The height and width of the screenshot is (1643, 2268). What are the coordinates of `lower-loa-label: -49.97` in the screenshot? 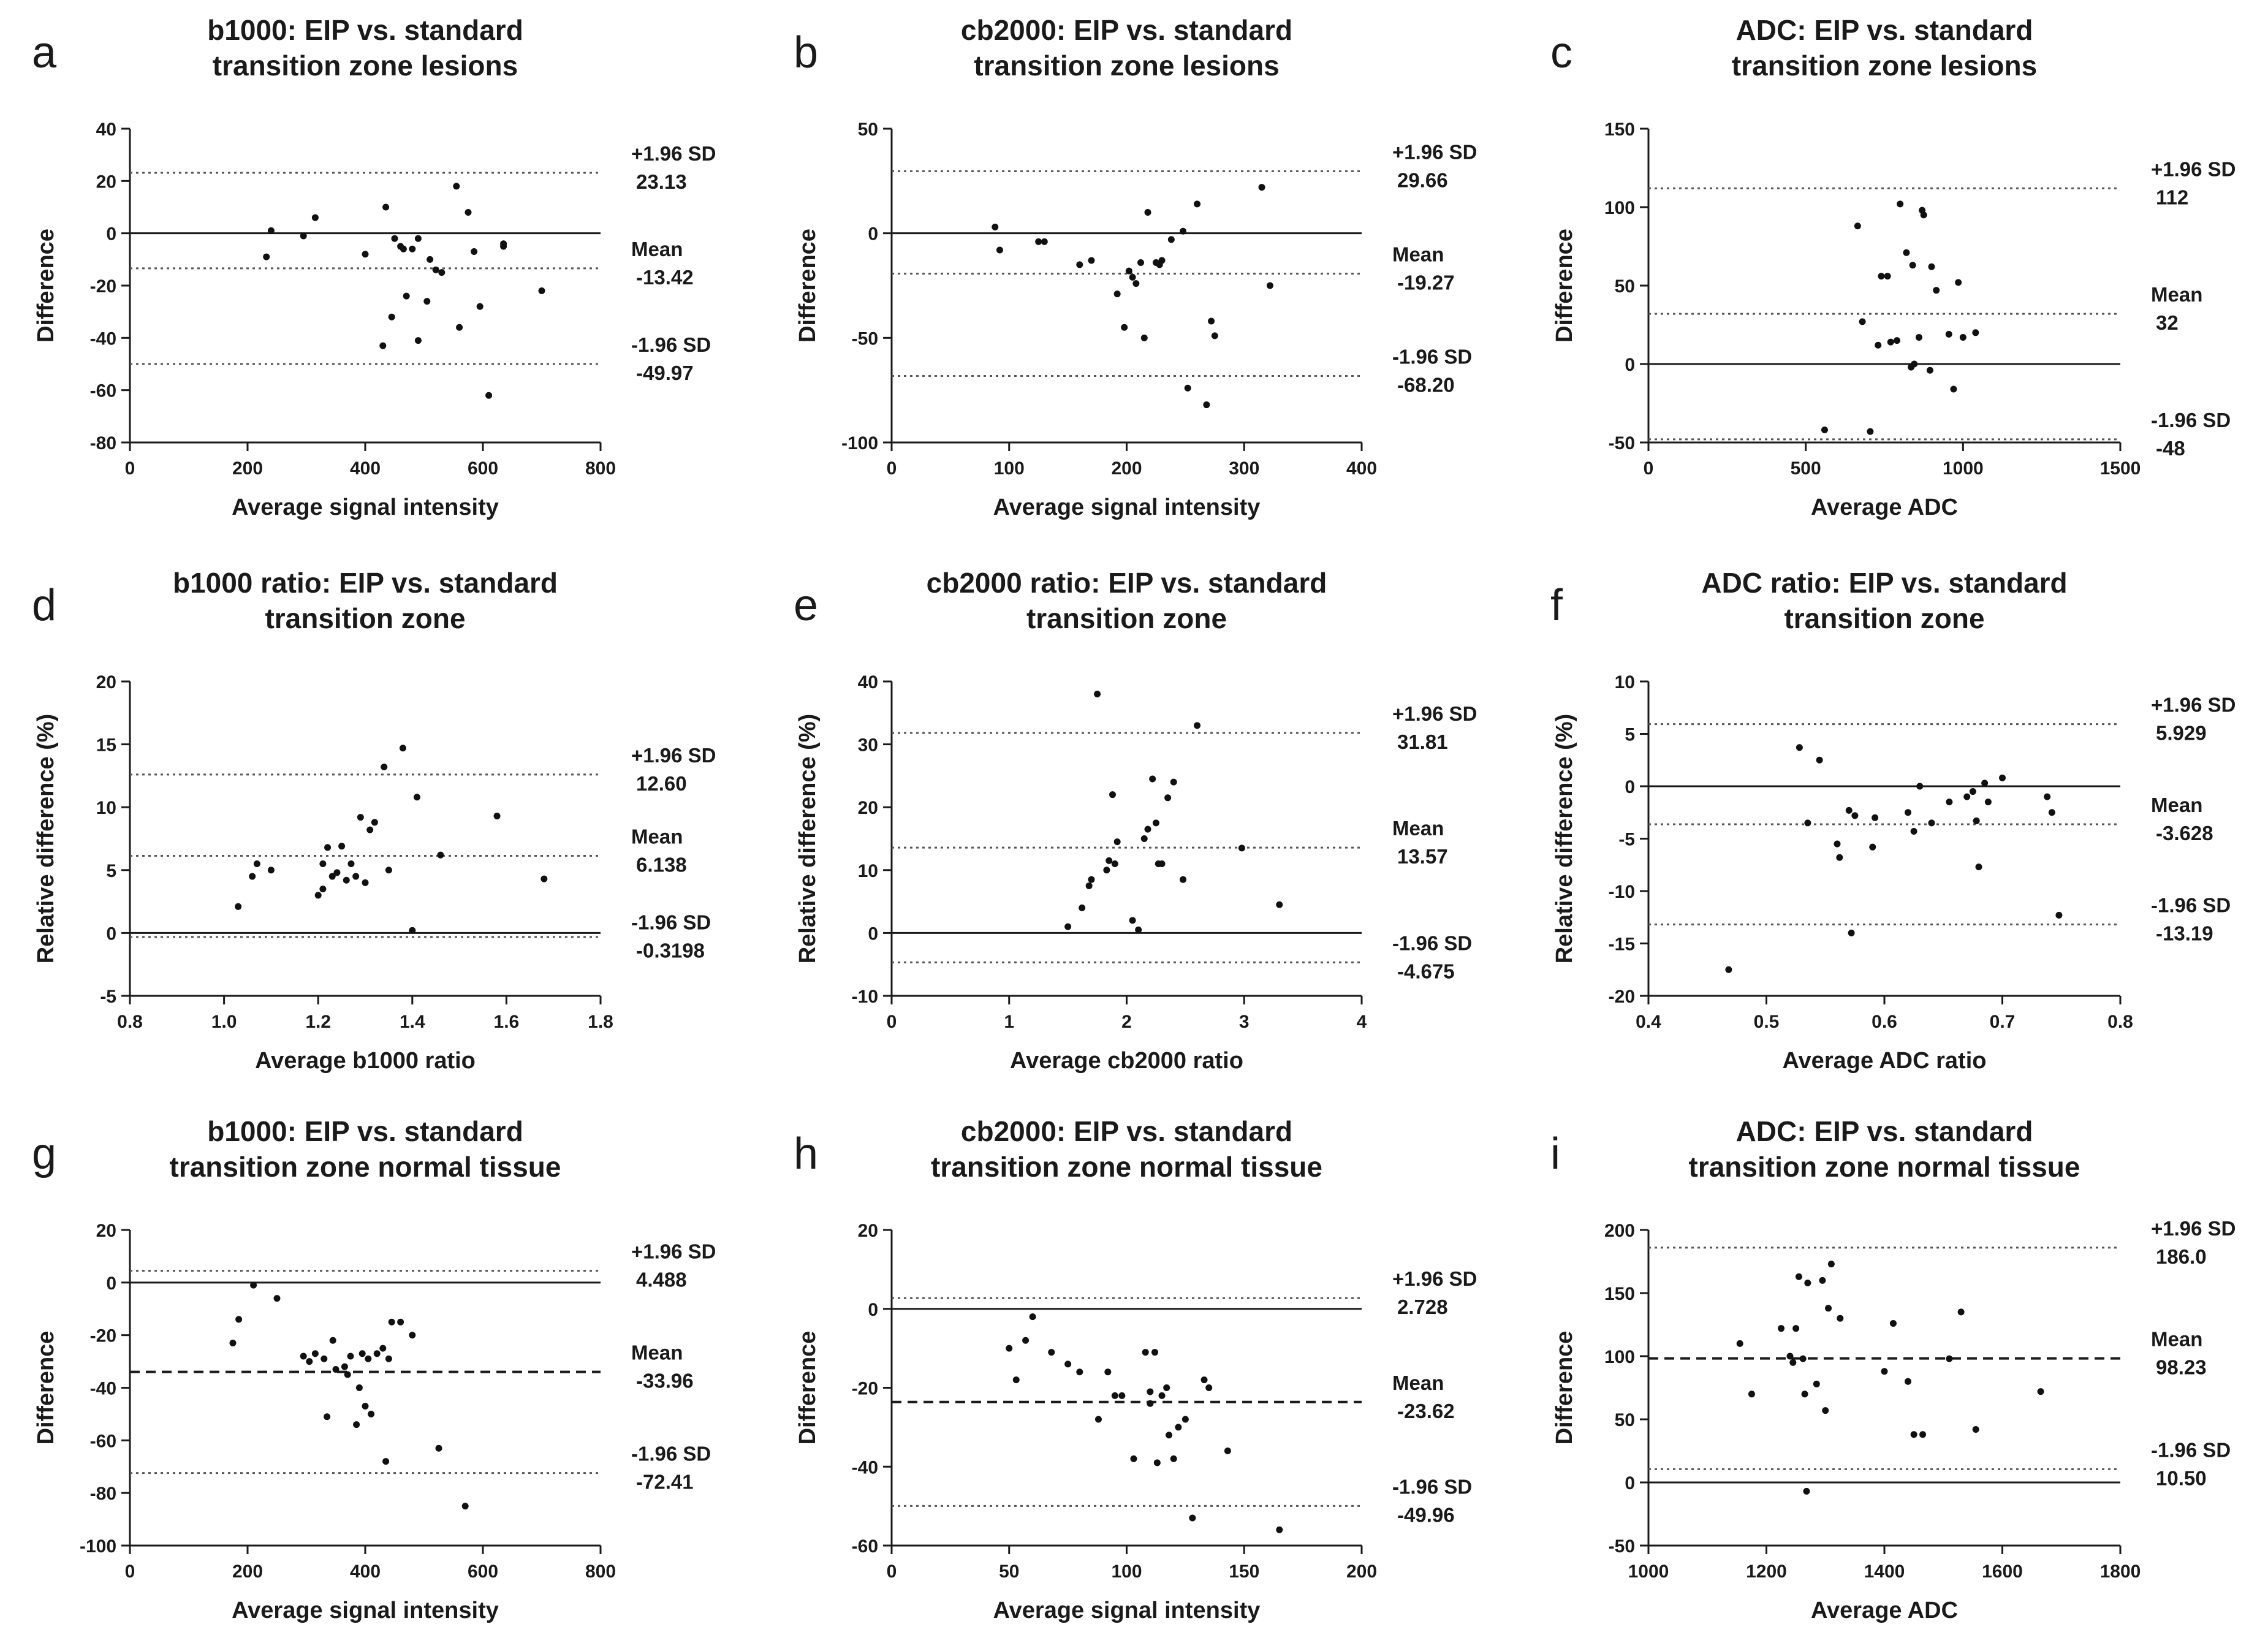 It's located at (665, 373).